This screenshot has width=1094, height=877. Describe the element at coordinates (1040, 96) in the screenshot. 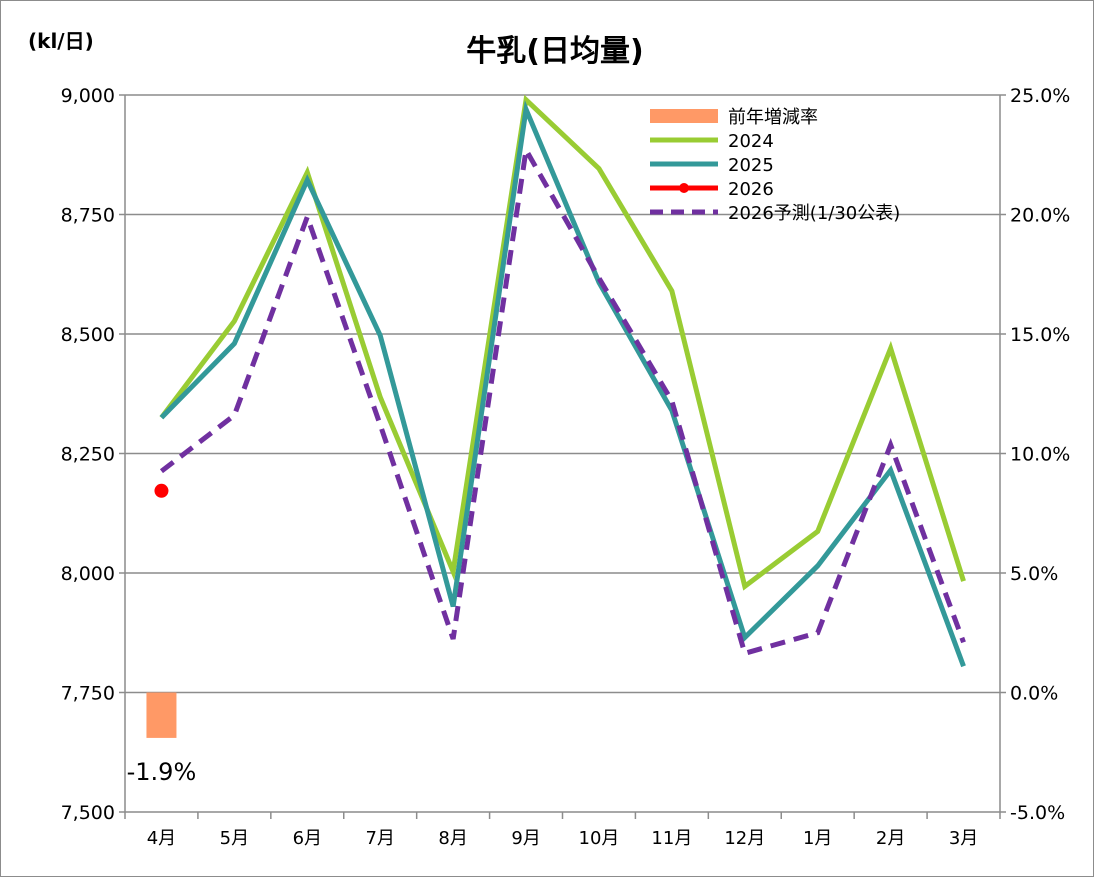

I see `y2-tick-label: 25.0%` at that location.